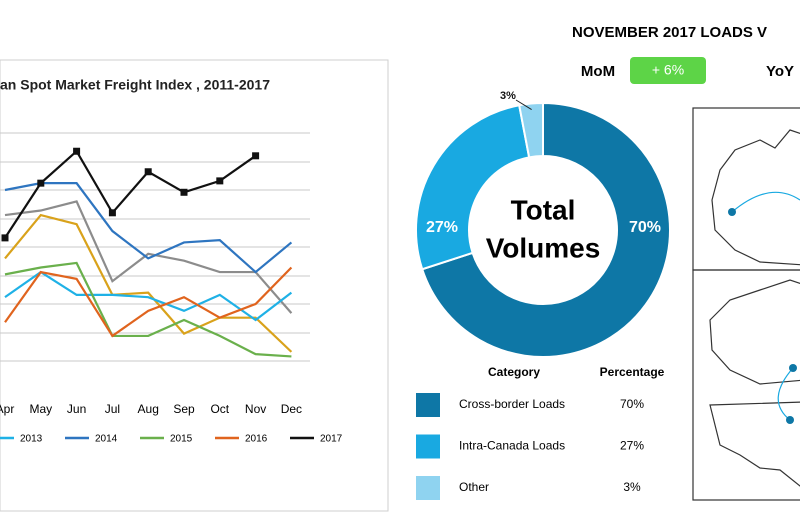 Image resolution: width=800 pixels, height=532 pixels. Describe the element at coordinates (669, 32) in the screenshot. I see `header-title: NOVEMBER 2017 LOADS V` at that location.